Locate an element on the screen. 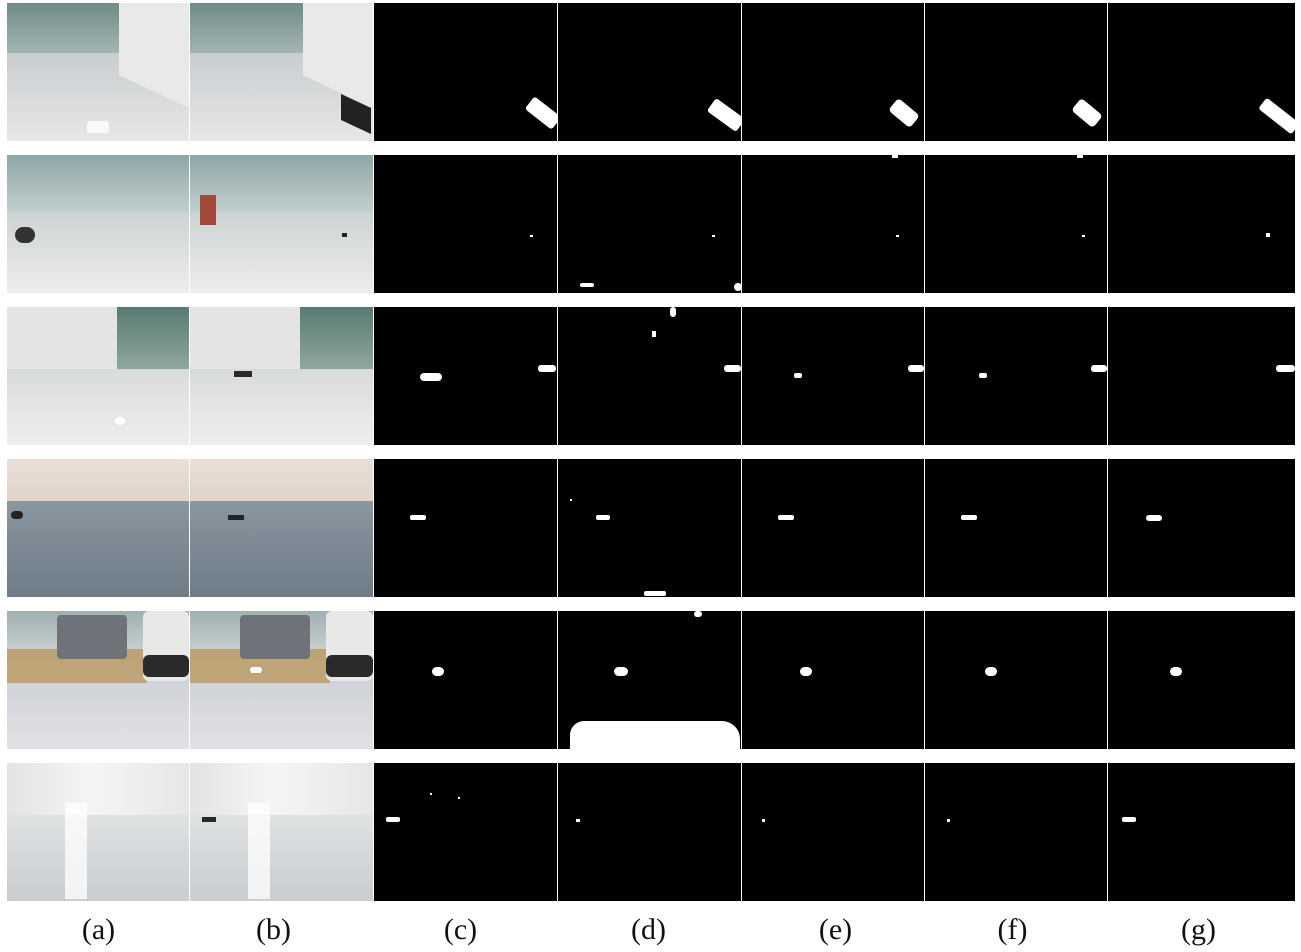 This screenshot has height=952, width=1301. column-label-b: (b) is located at coordinates (273, 929).